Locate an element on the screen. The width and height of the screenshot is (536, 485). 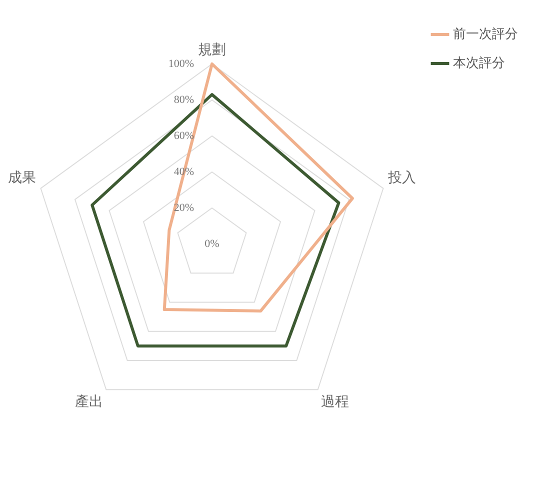
y-tick-label: 100% is located at coordinates (181, 64).